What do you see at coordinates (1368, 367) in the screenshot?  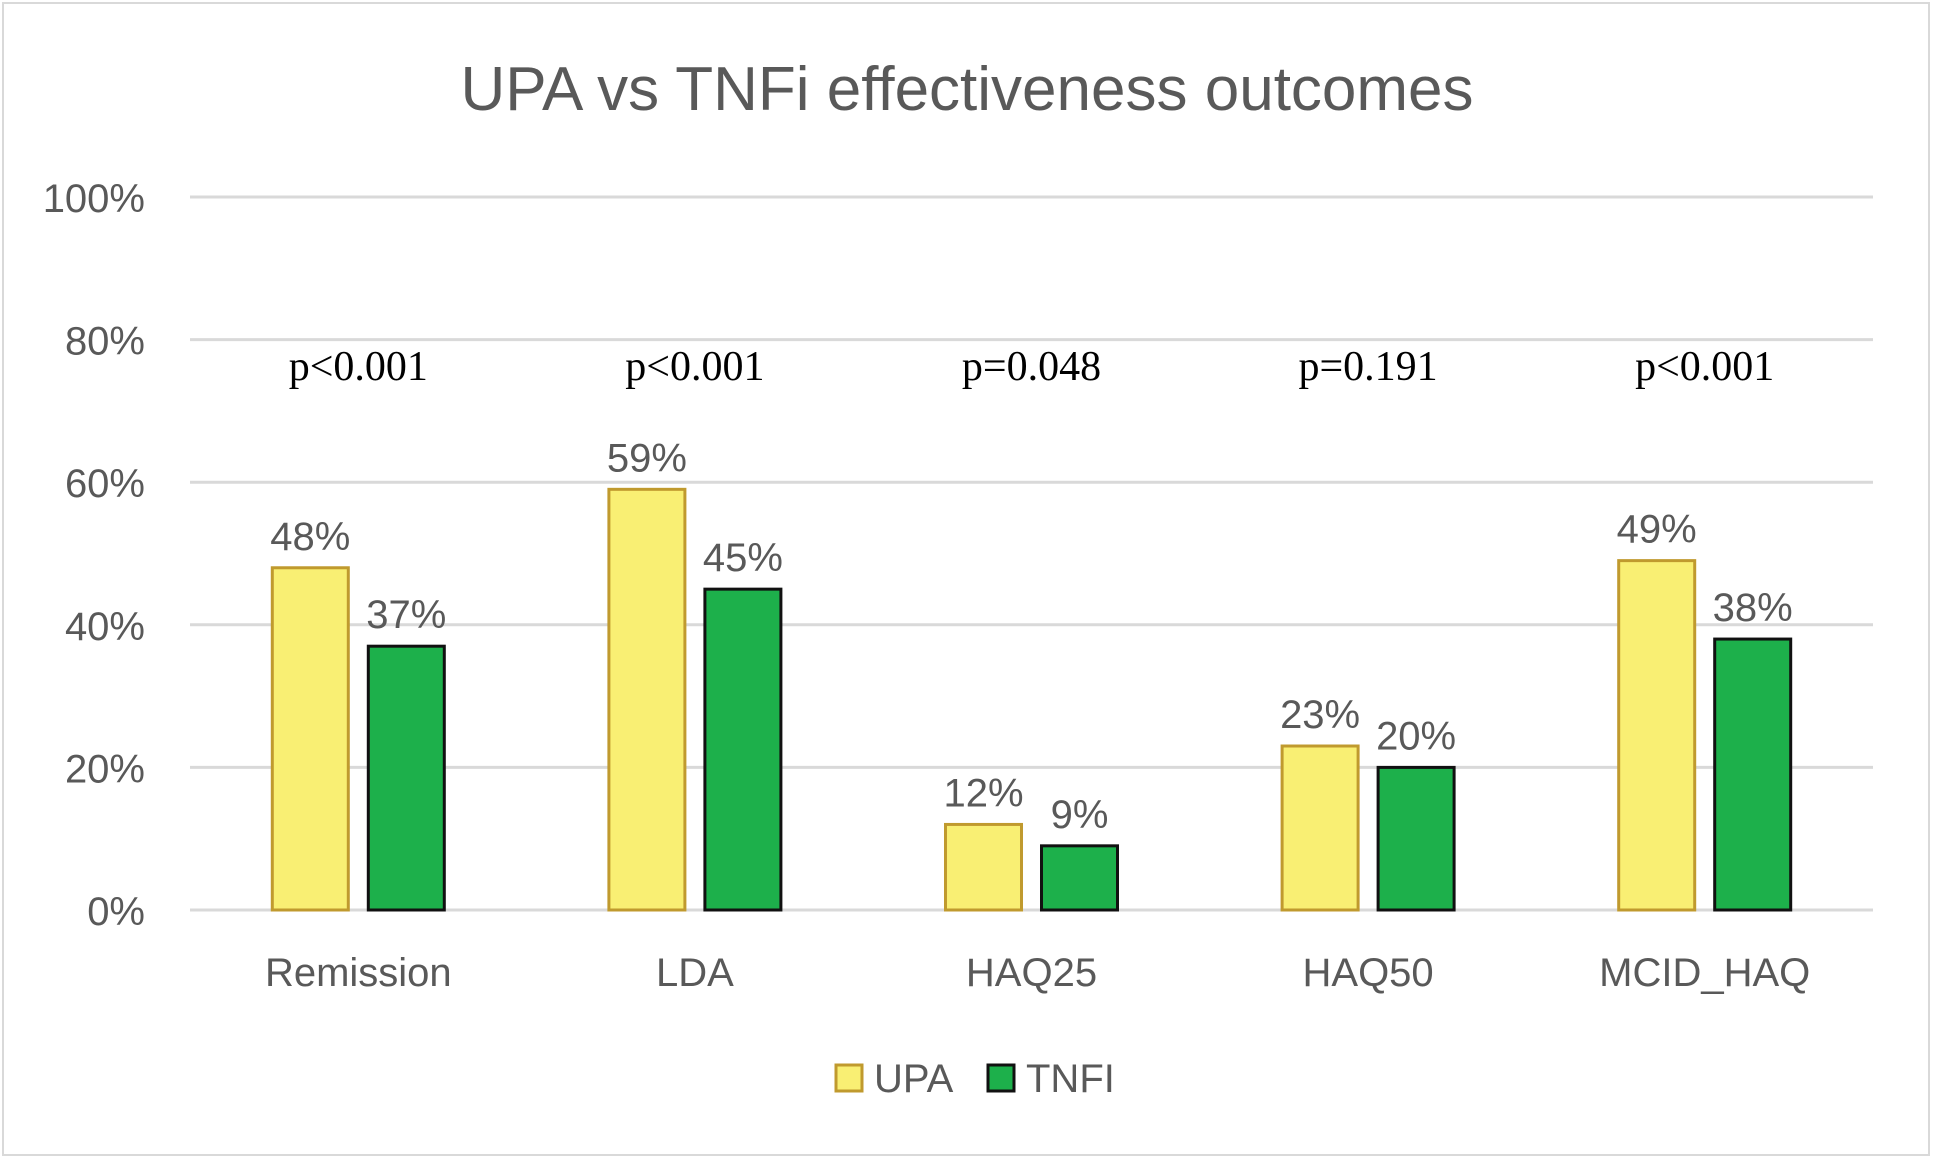 I see `p-value-label: p=0.191` at bounding box center [1368, 367].